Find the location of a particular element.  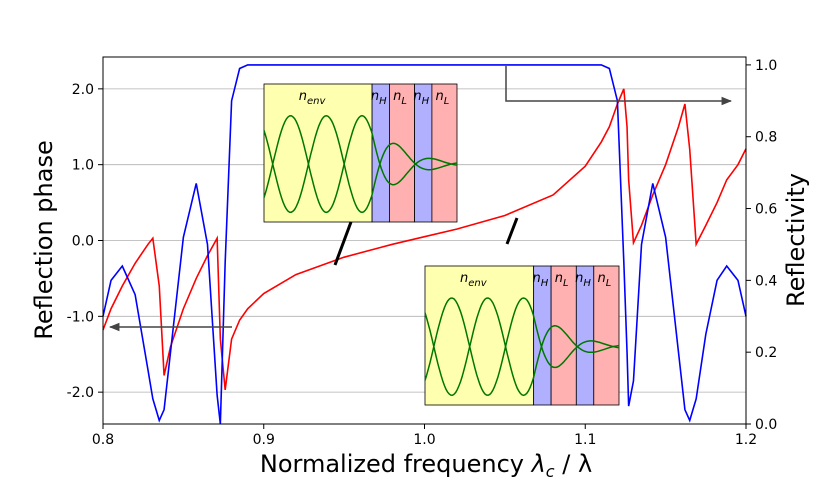

y2-tick-label: 0.6 is located at coordinates (766, 210).